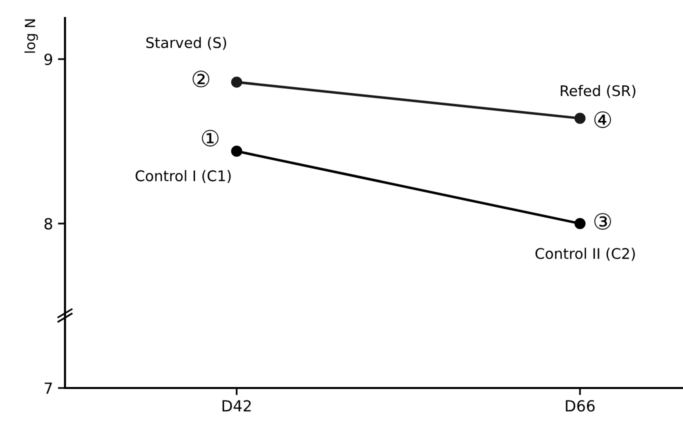 This screenshot has width=683, height=422. Describe the element at coordinates (580, 406) in the screenshot. I see `x-tick-label: D66` at that location.